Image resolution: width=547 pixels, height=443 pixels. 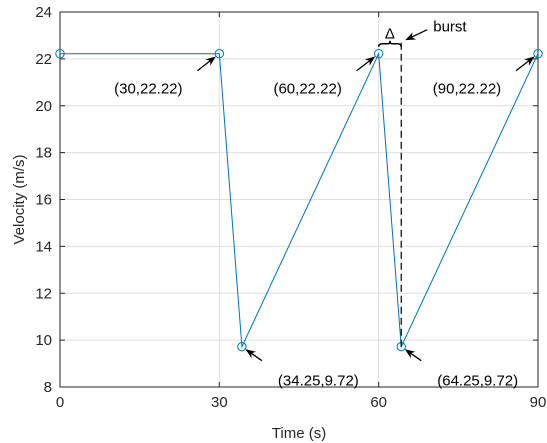 I want to click on x-axis-label: Time (s), so click(x=299, y=433).